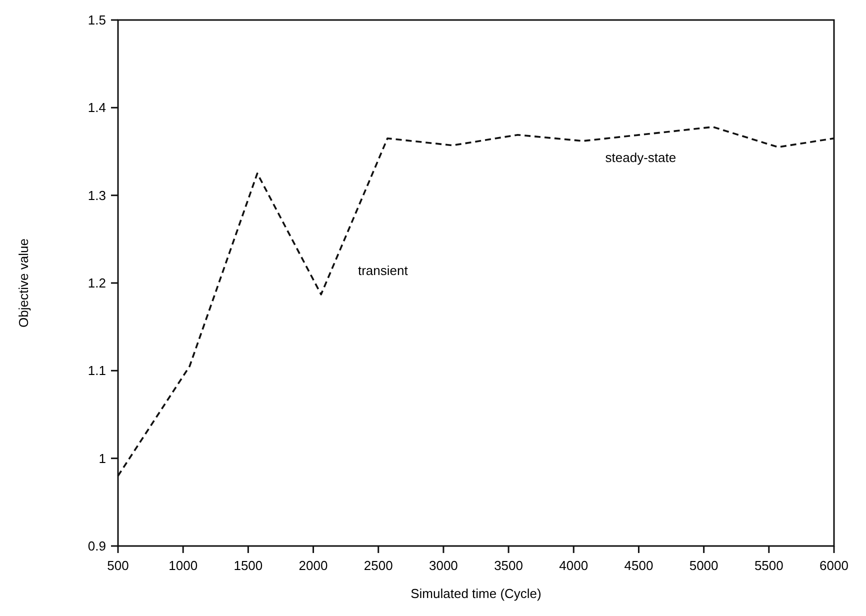  What do you see at coordinates (97, 108) in the screenshot?
I see `y-tick-label: 1.4` at bounding box center [97, 108].